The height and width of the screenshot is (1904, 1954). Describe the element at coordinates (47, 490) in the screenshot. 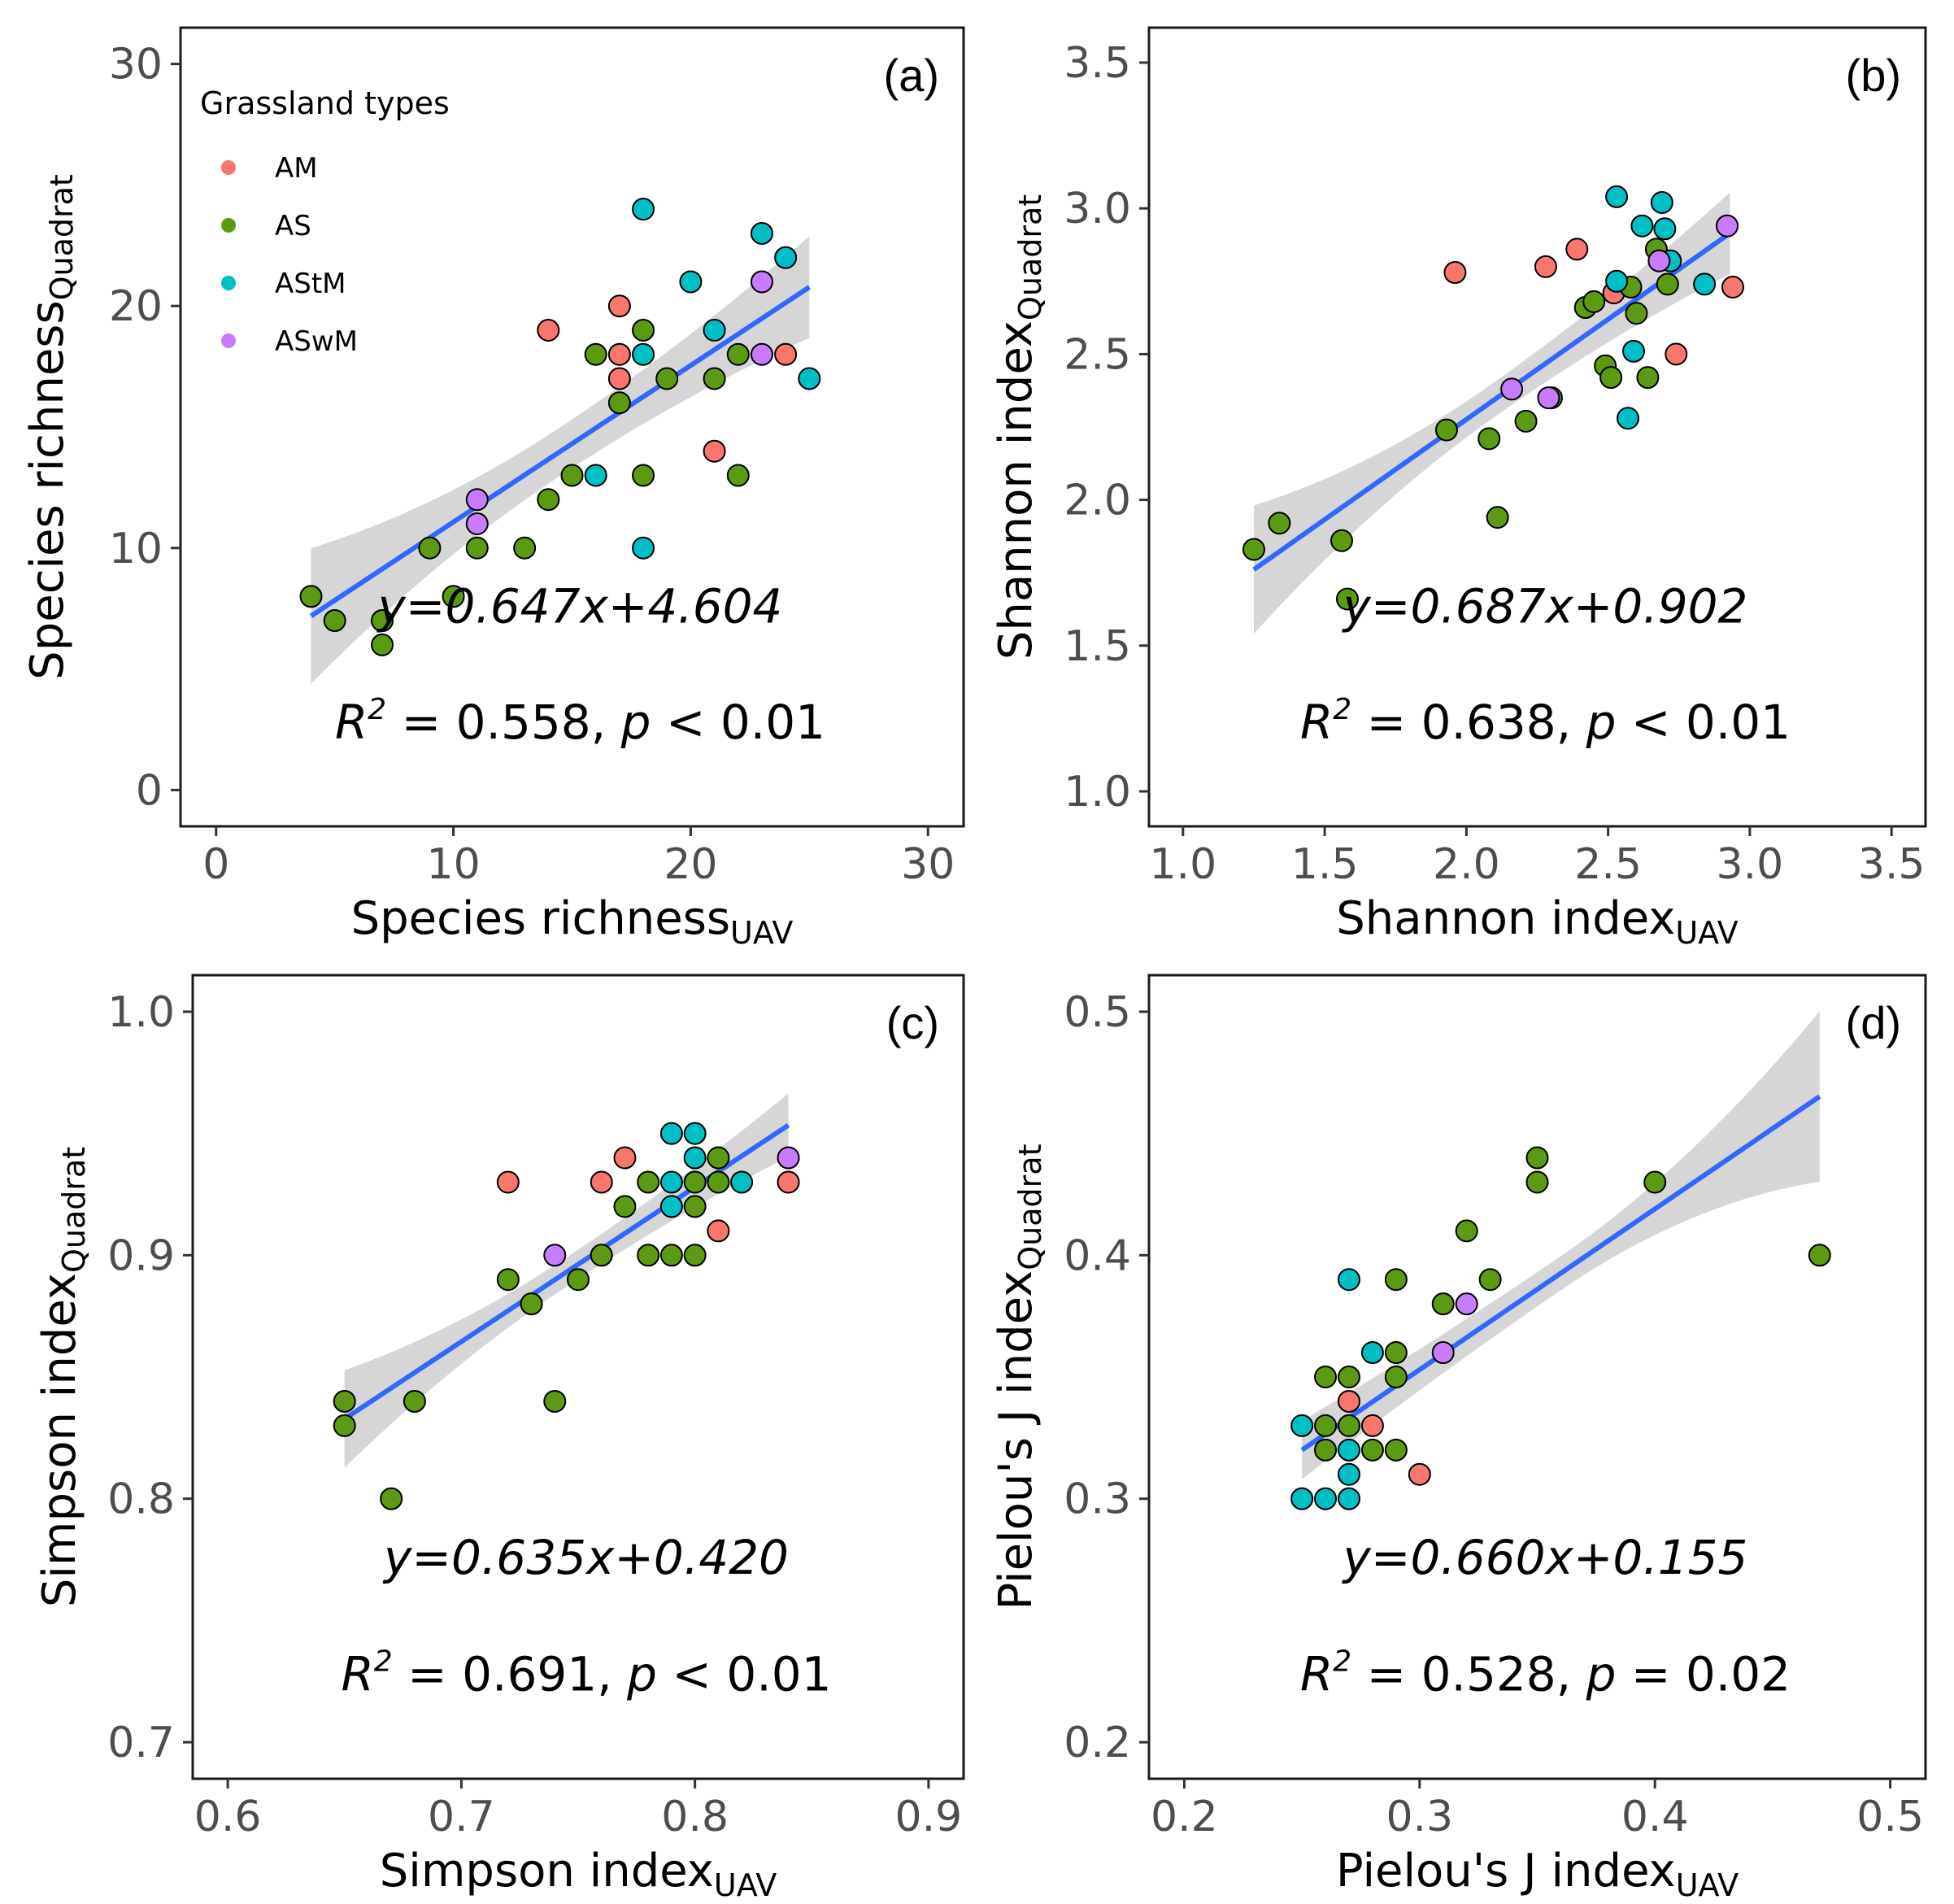

I see `y-axis-title-main: Species richness` at that location.